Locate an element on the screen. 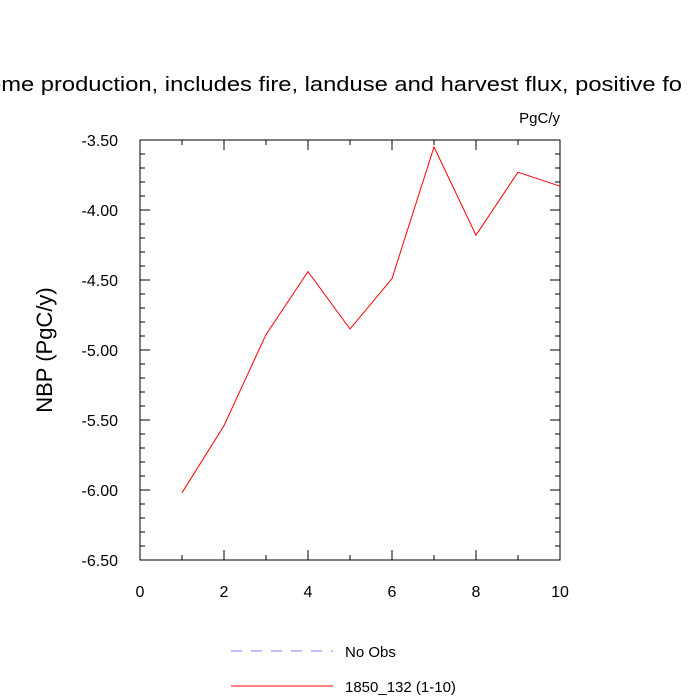 The width and height of the screenshot is (700, 700). legend-label: 1850_132 (1-10) is located at coordinates (400, 687).